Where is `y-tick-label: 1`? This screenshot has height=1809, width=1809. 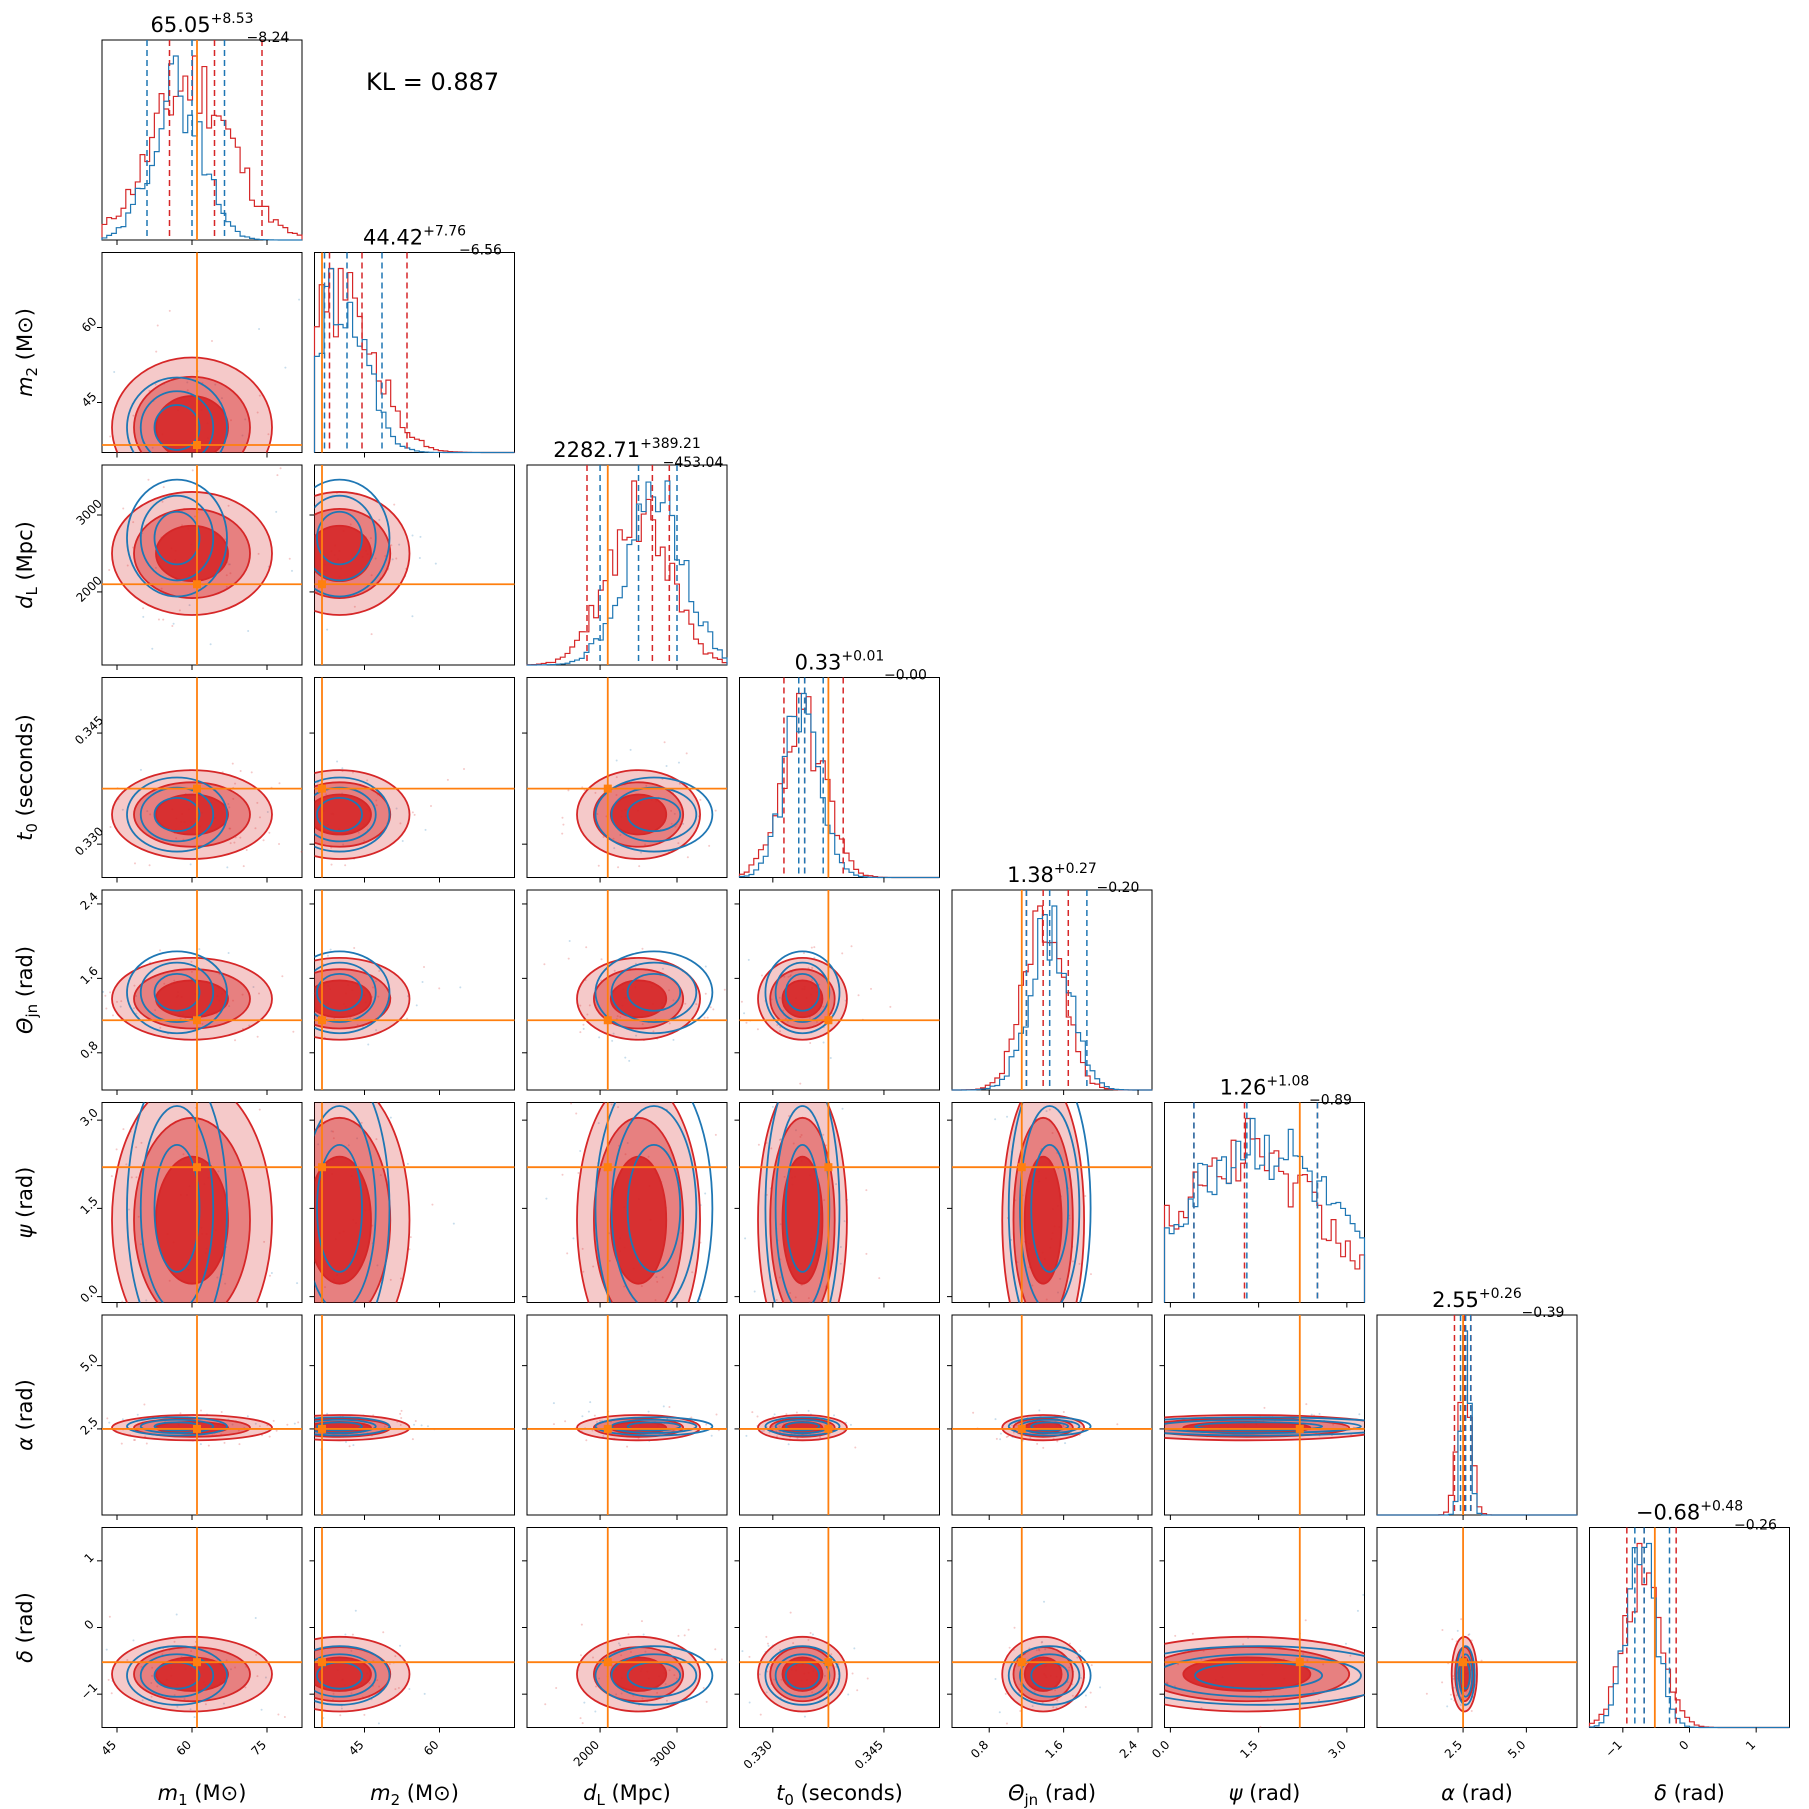 y-tick-label: 1 is located at coordinates (89, 1557).